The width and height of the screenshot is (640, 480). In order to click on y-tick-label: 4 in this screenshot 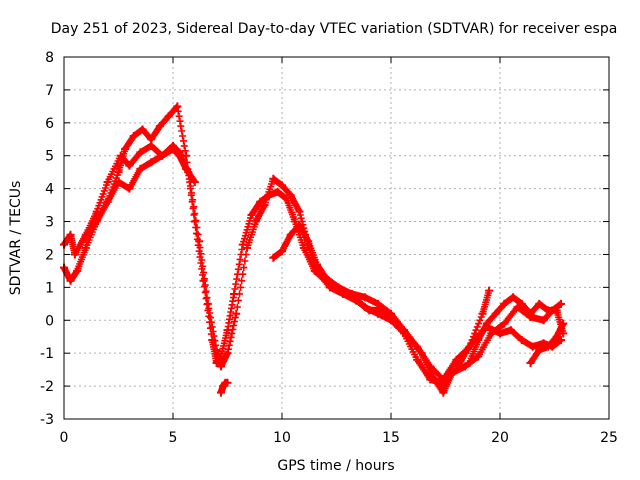, I will do `click(49, 190)`.